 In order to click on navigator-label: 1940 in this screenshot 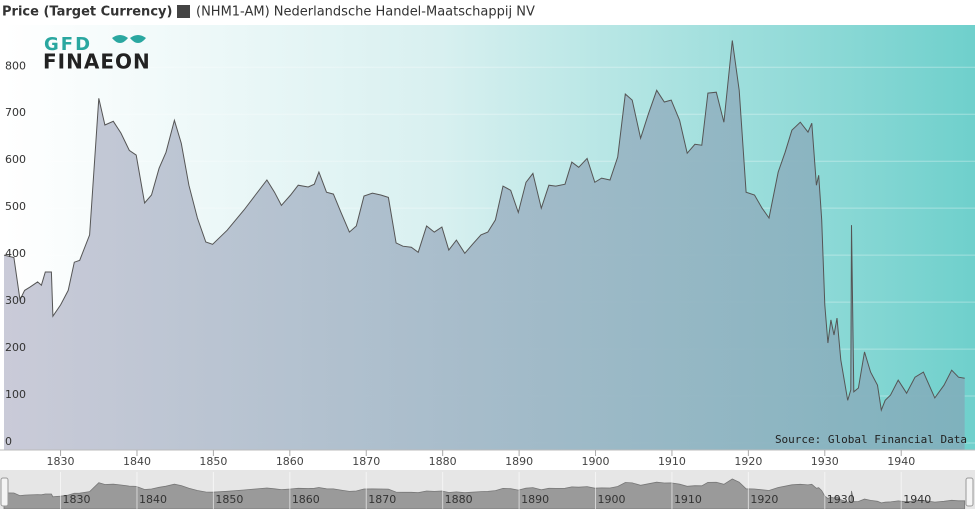, I will do `click(917, 499)`.